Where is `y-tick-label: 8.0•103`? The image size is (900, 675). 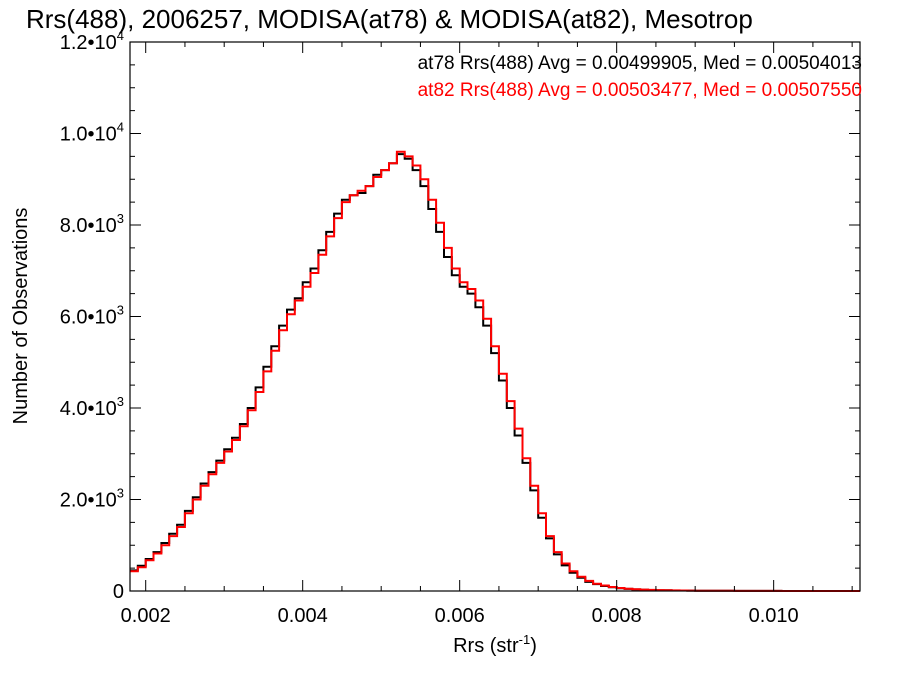 y-tick-label: 8.0•103 is located at coordinates (92, 224).